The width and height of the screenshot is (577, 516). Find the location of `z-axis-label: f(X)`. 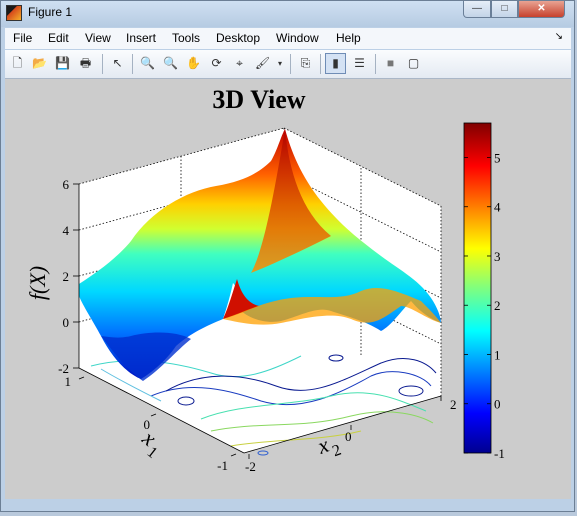

z-axis-label: f(X) is located at coordinates (37, 283).